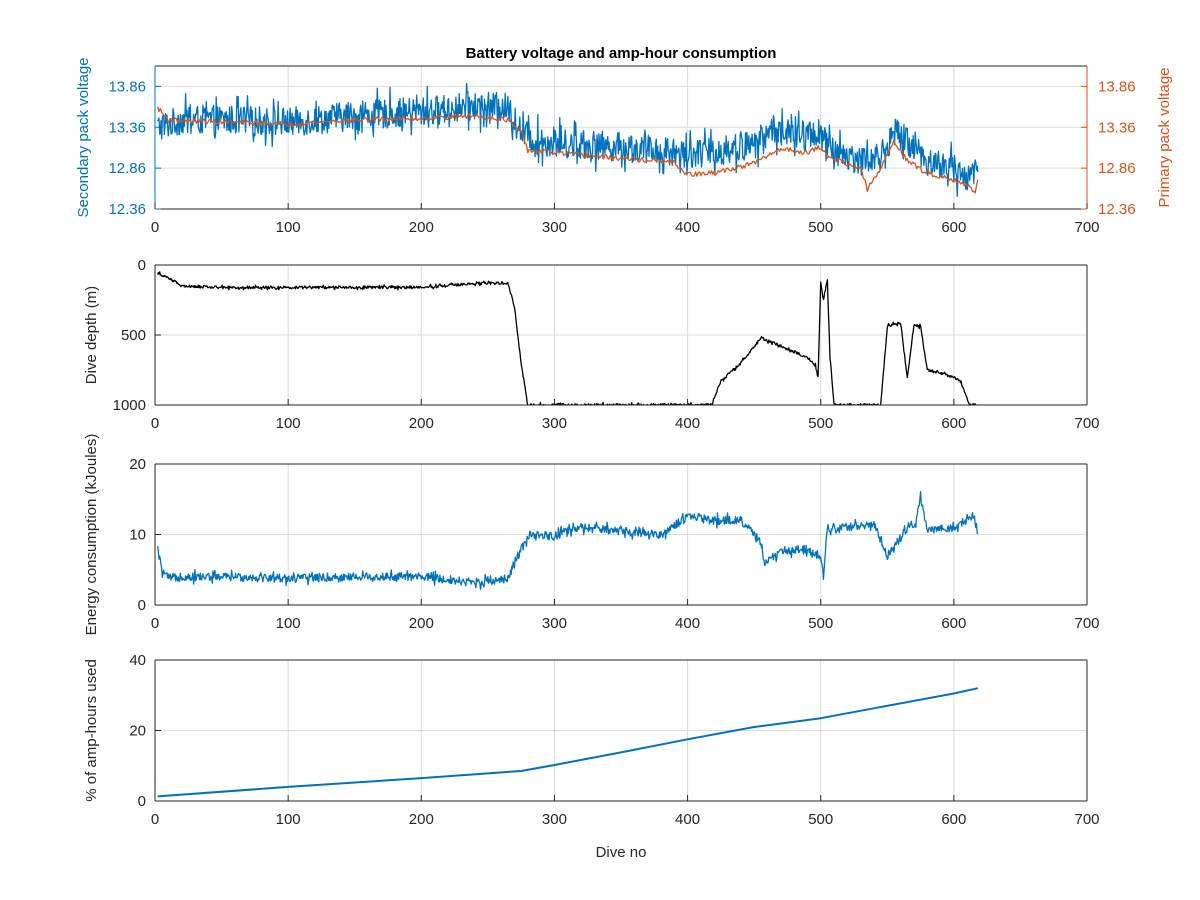 Image resolution: width=1200 pixels, height=900 pixels. Describe the element at coordinates (1164, 137) in the screenshot. I see `y-axis-label-right: Primary pack voltage` at that location.